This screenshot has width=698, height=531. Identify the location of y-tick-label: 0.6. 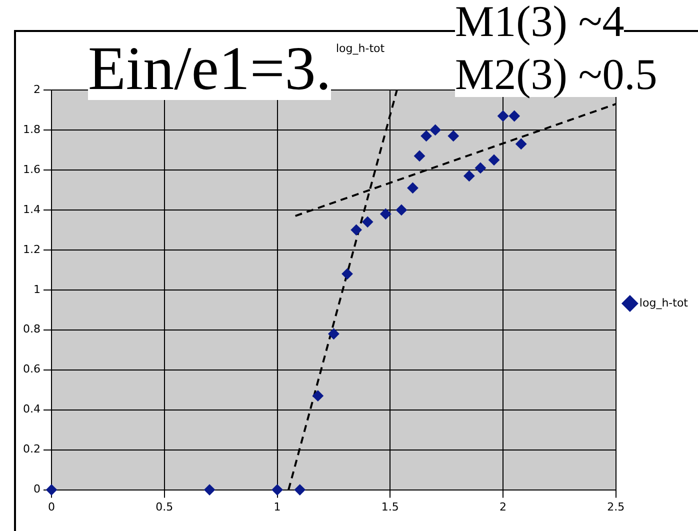
(31, 369).